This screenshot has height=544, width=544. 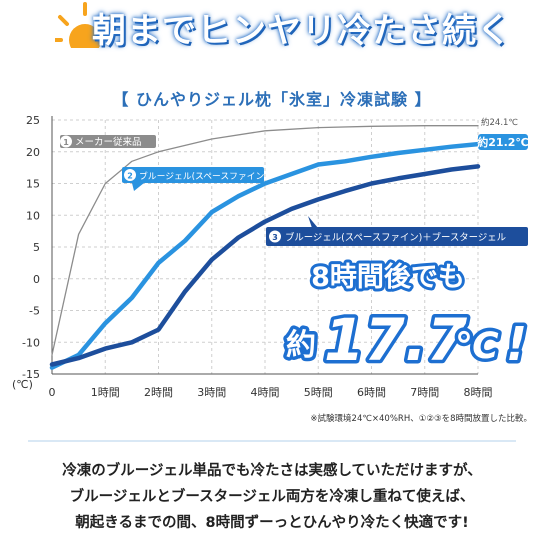 I want to click on x-tick-label: 0, so click(x=52, y=392).